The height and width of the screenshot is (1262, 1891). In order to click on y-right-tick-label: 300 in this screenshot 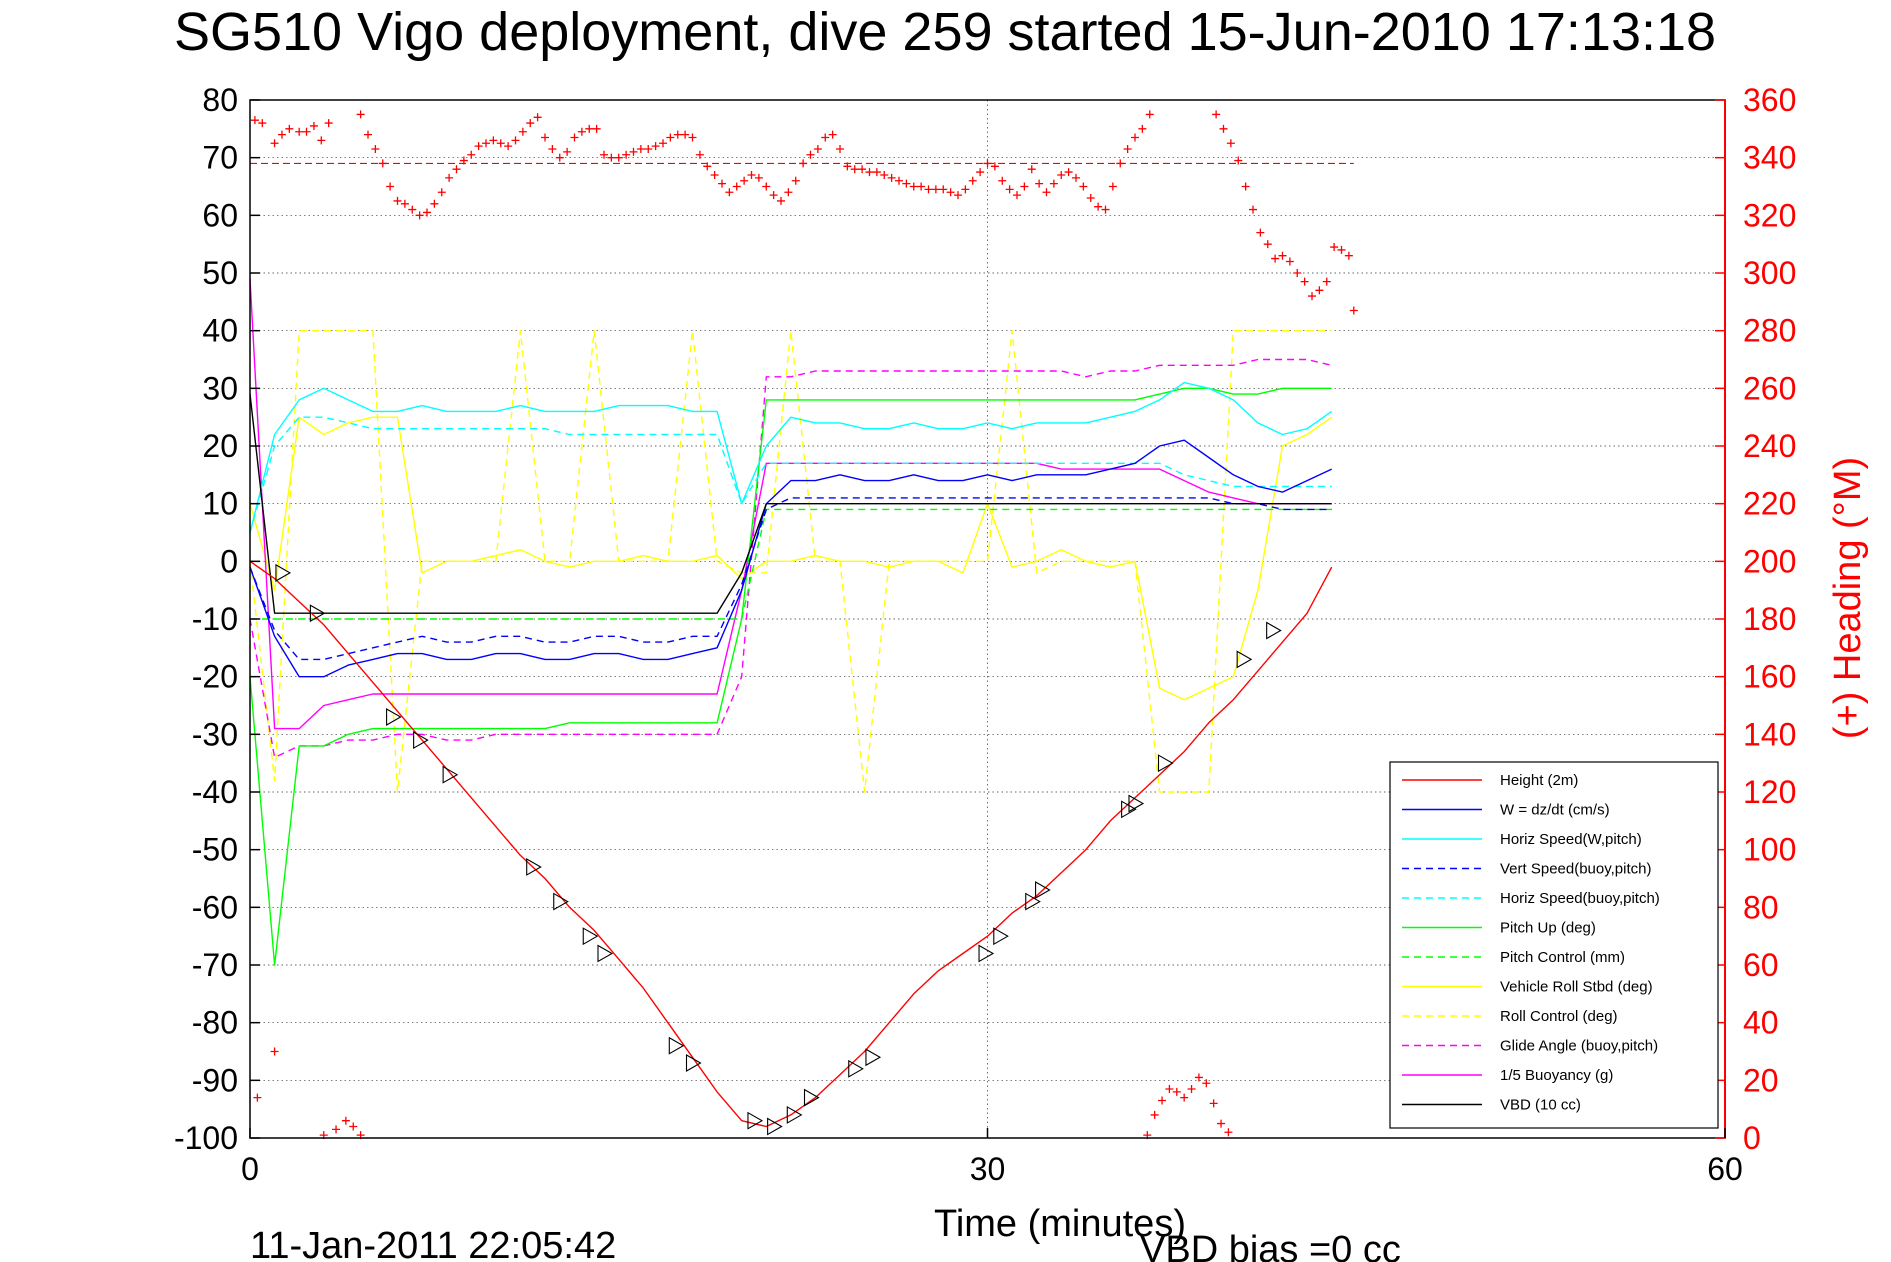, I will do `click(1769, 273)`.